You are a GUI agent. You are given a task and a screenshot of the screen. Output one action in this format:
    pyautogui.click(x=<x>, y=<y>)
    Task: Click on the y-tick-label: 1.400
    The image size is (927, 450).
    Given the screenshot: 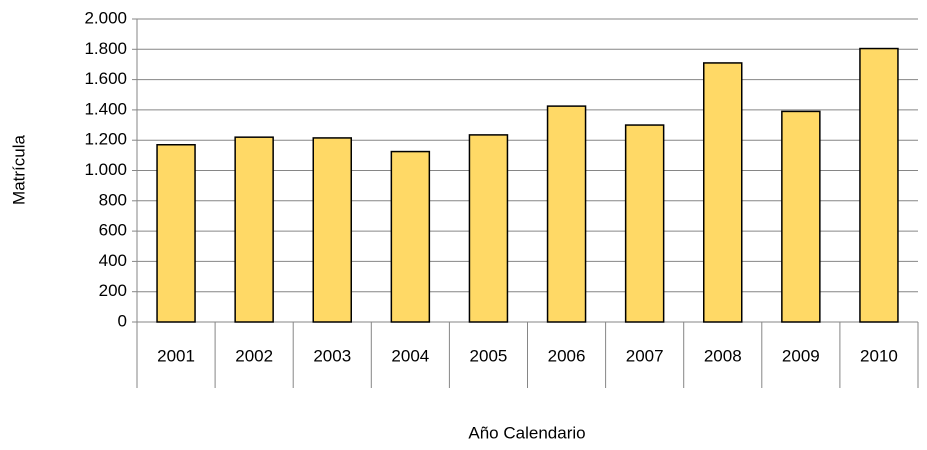 What is the action you would take?
    pyautogui.click(x=105, y=108)
    